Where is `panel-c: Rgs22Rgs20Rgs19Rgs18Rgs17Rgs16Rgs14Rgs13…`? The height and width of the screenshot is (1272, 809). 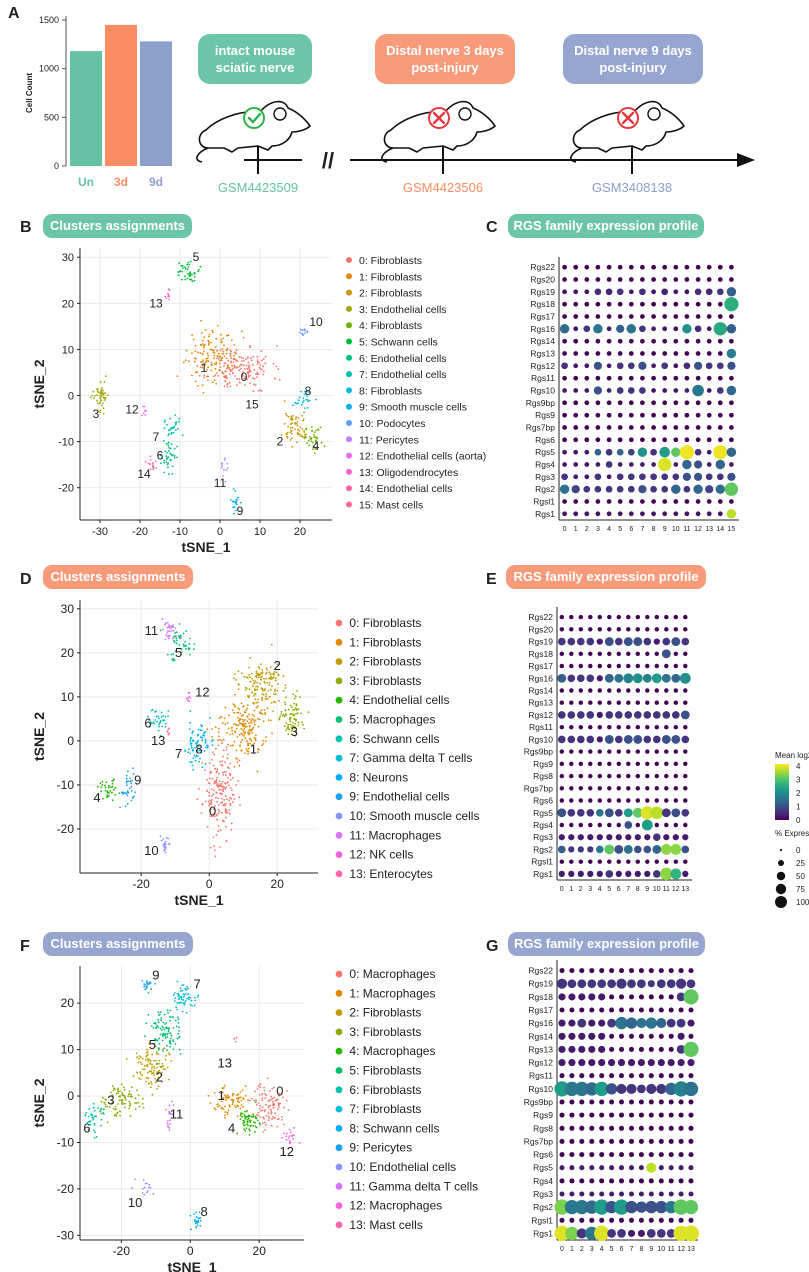 panel-c: Rgs22Rgs20Rgs19Rgs18Rgs17Rgs16Rgs14Rgs13… is located at coordinates (632, 395).